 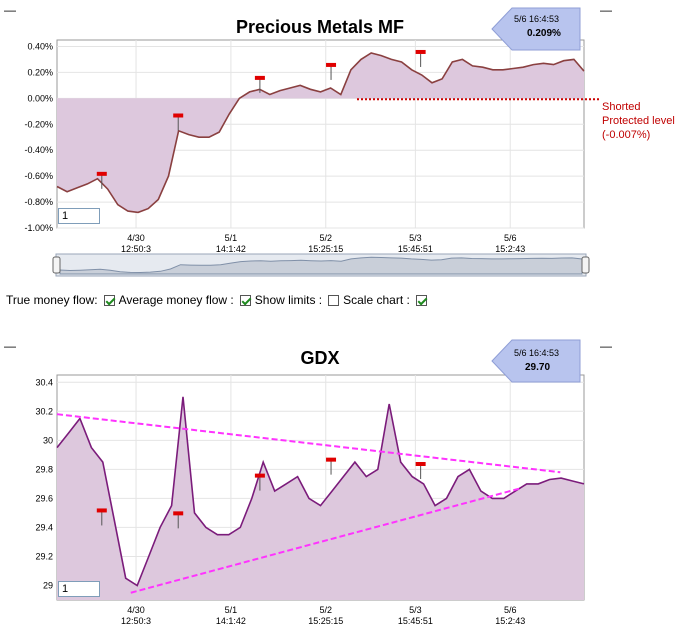 I want to click on y-tick-label: 29.6, so click(x=44, y=498).